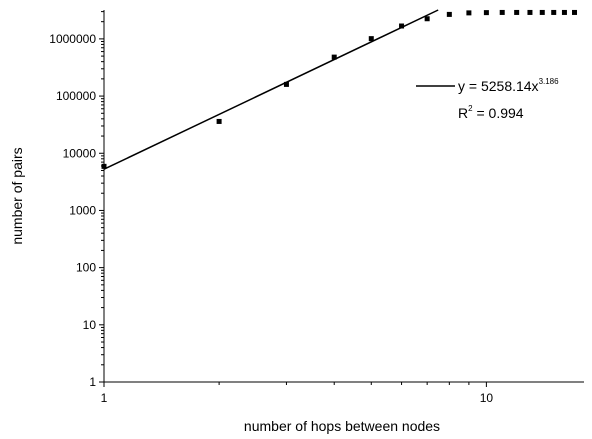 This screenshot has height=439, width=592. Describe the element at coordinates (470, 108) in the screenshot. I see `legend-r2-sup: 2` at that location.